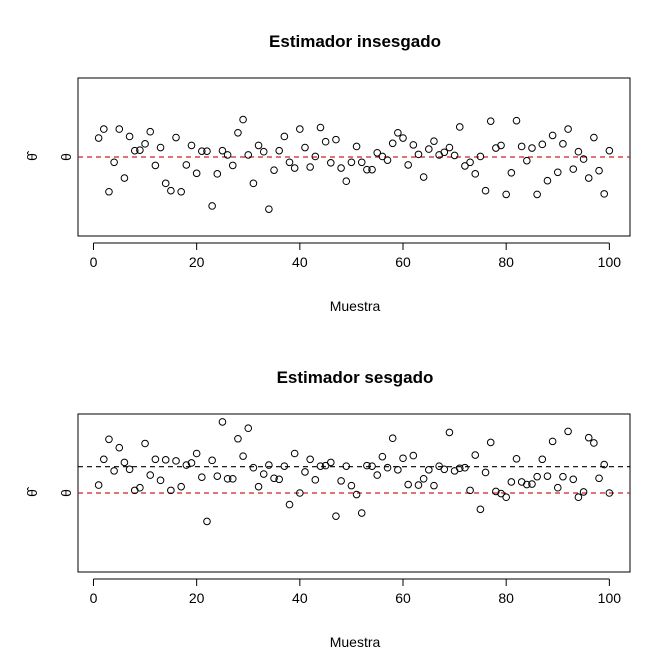 Image resolution: width=672 pixels, height=672 pixels. I want to click on x-tick-label: 20, so click(197, 598).